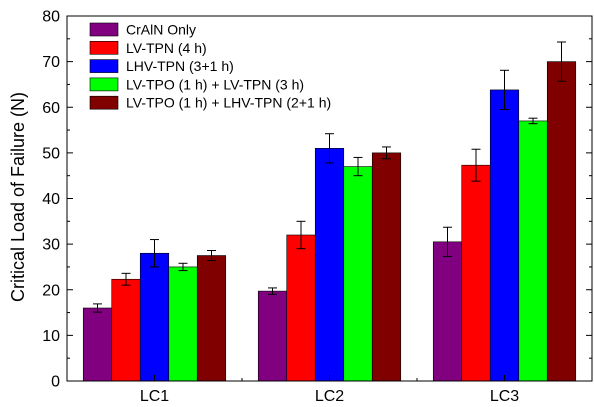 This screenshot has width=594, height=407. Describe the element at coordinates (215, 84) in the screenshot. I see `legend-label-4: LV-TPO (1 h) + LV-TPN (3 h)` at that location.